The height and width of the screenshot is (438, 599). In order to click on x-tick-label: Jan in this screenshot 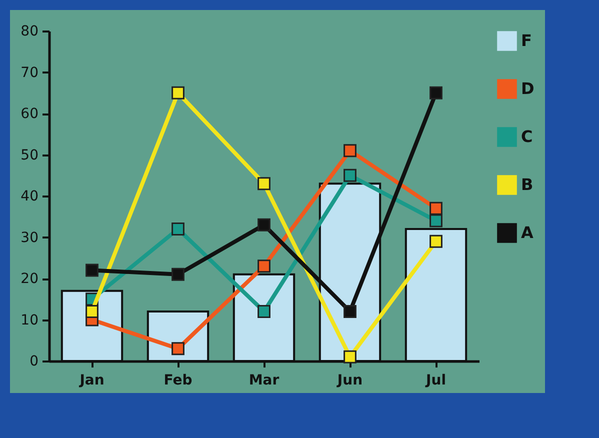, I will do `click(91, 380)`.